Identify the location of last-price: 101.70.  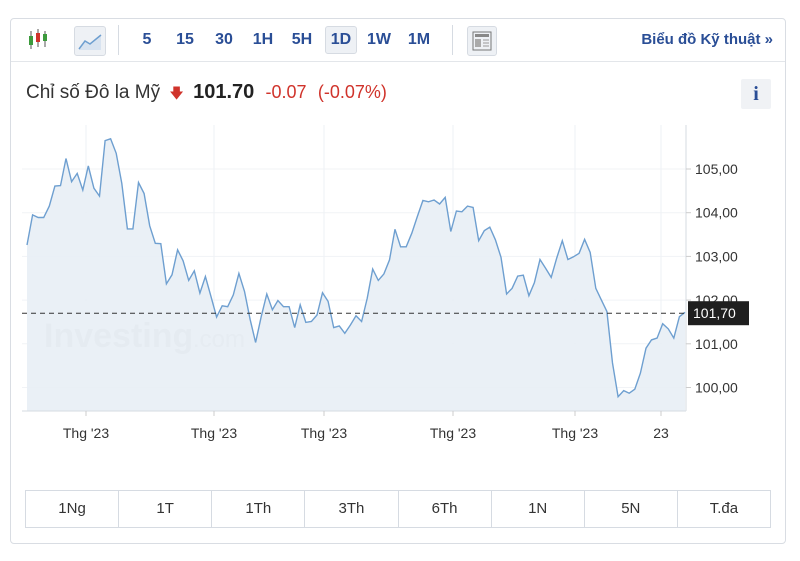
(224, 92).